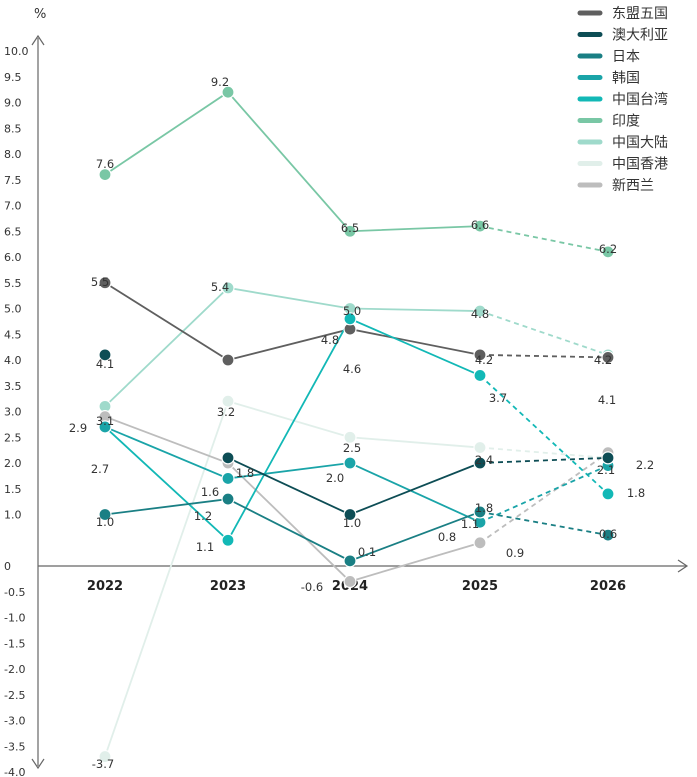 The height and width of the screenshot is (777, 697). What do you see at coordinates (352, 369) in the screenshot?
I see `data-label: 4.6` at bounding box center [352, 369].